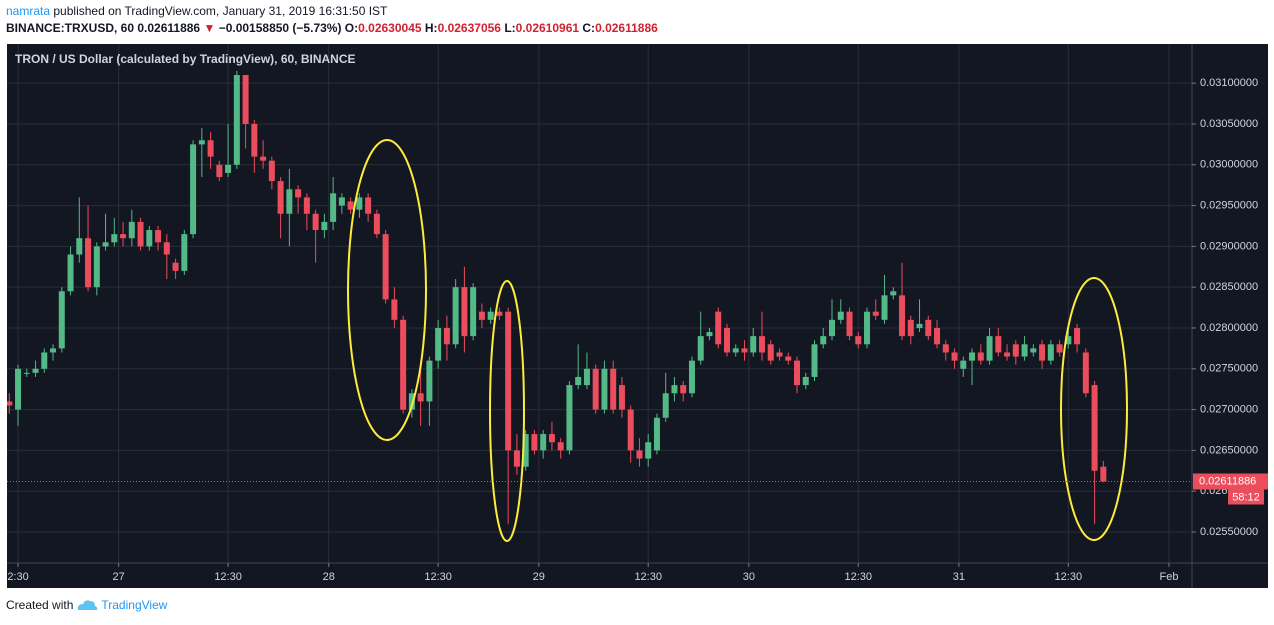 The image size is (1274, 625). Describe the element at coordinates (1229, 287) in the screenshot. I see `y-tick-label: 0.02850000` at that location.